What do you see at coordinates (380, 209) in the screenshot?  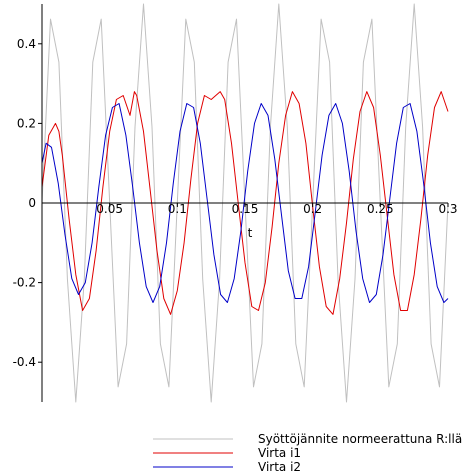 I see `x-tick-label: 0.25` at bounding box center [380, 209].